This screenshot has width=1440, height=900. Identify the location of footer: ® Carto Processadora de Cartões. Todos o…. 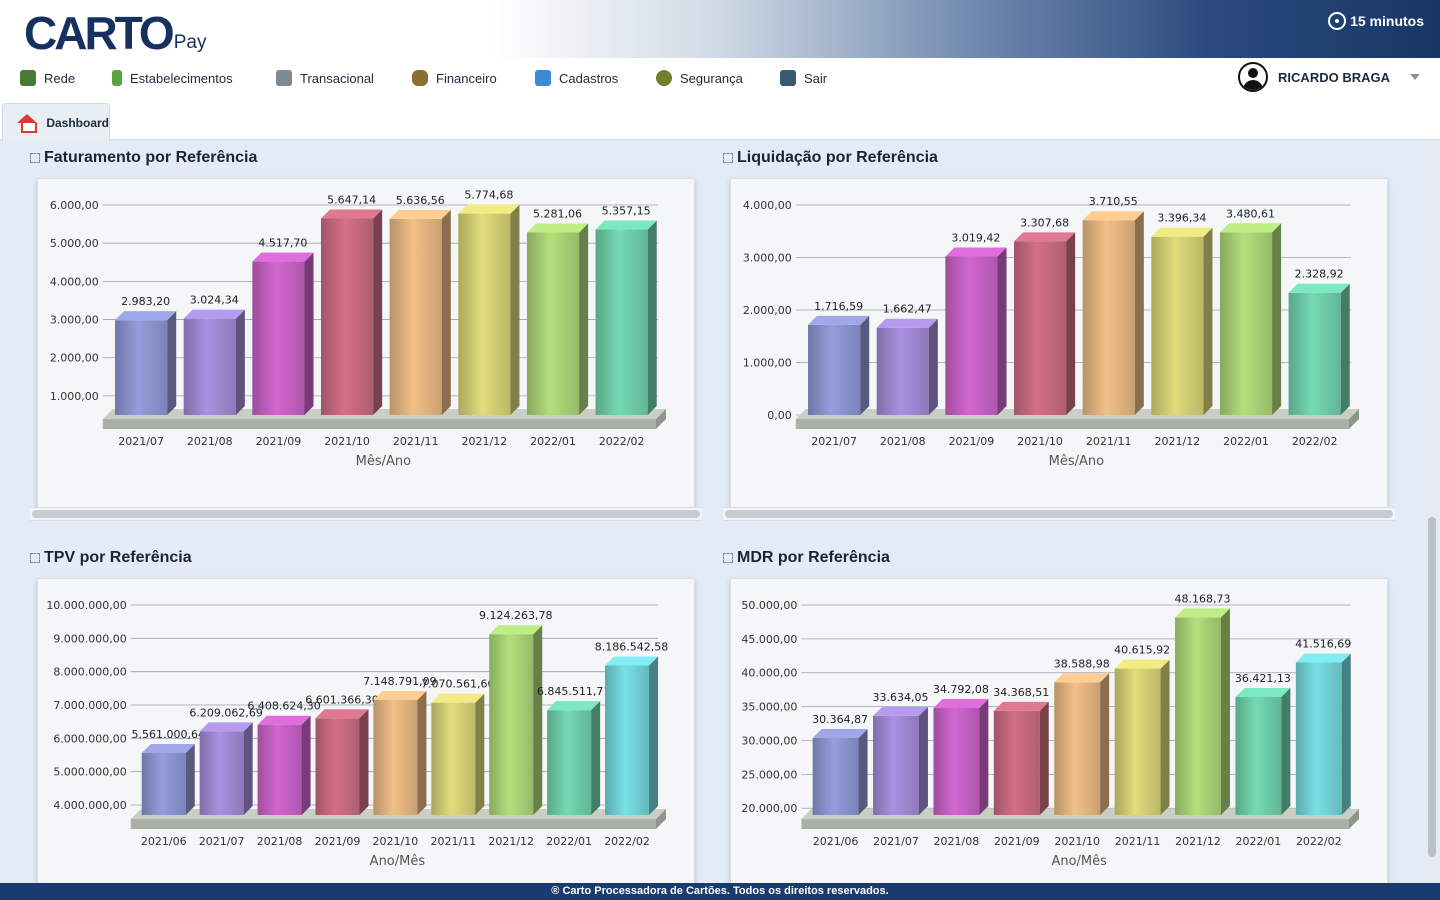
(720, 891).